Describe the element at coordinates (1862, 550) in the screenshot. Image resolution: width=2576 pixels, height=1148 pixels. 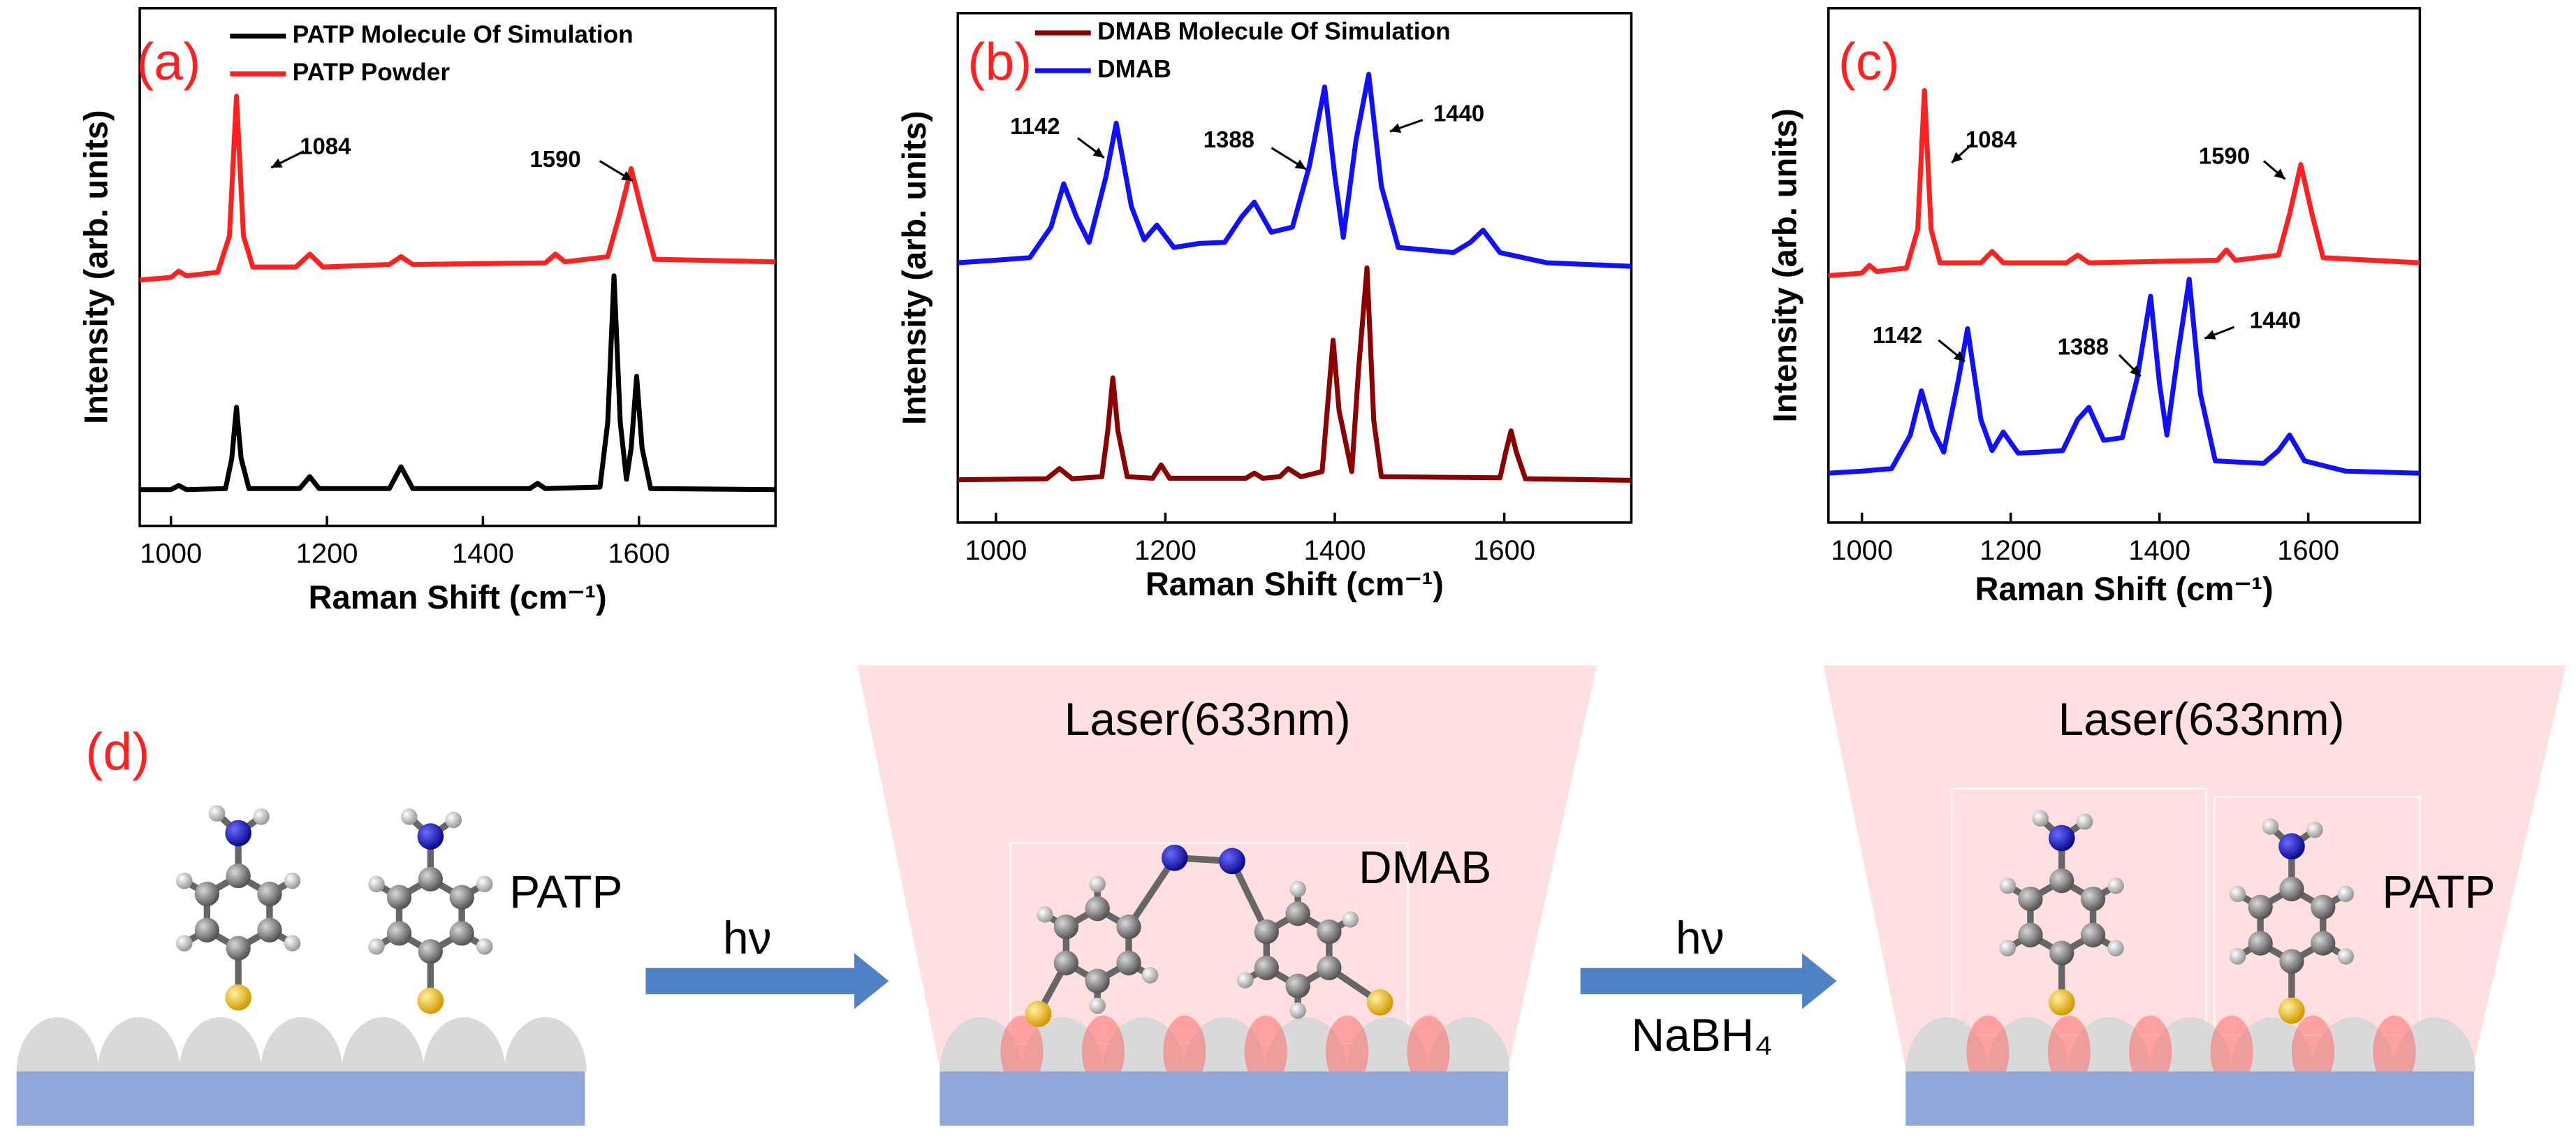
I see `x-tick-label: 1000` at that location.